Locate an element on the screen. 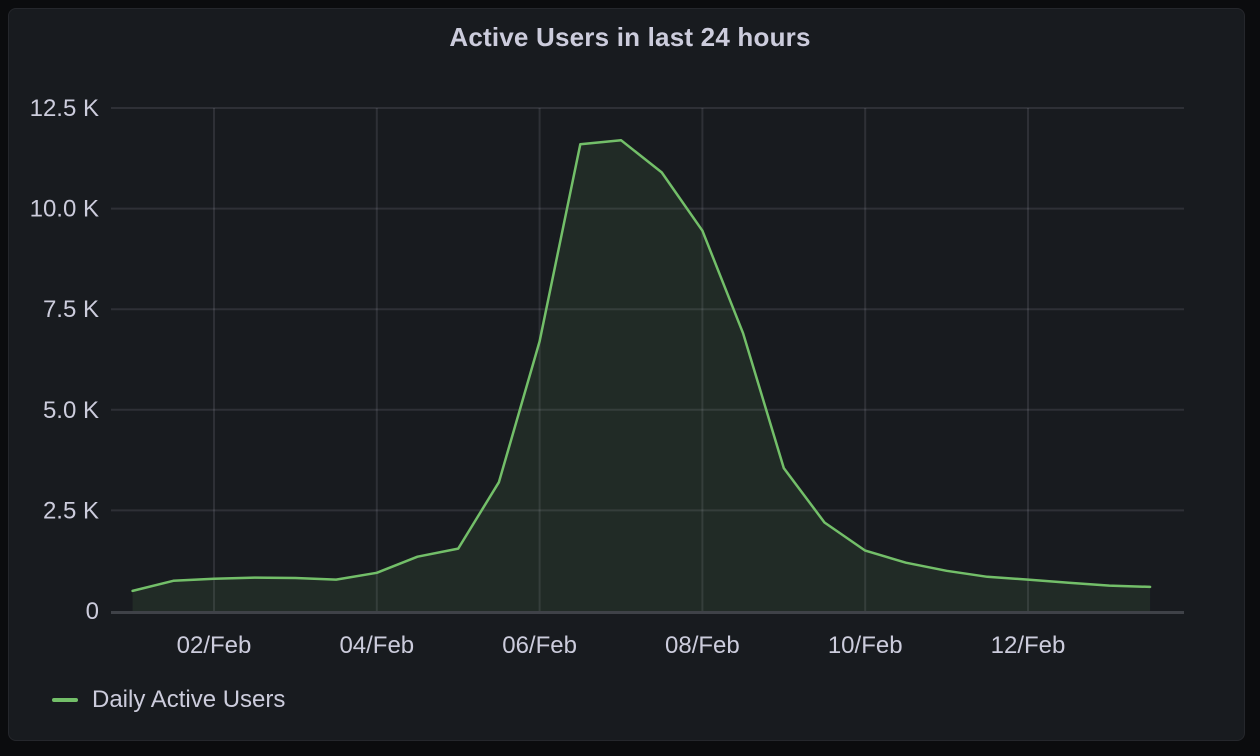 The height and width of the screenshot is (756, 1260). y-axis-labels: 0 2.5 K 5.0 K 7.5 K 10.0 K 12.5 K is located at coordinates (64, 360).